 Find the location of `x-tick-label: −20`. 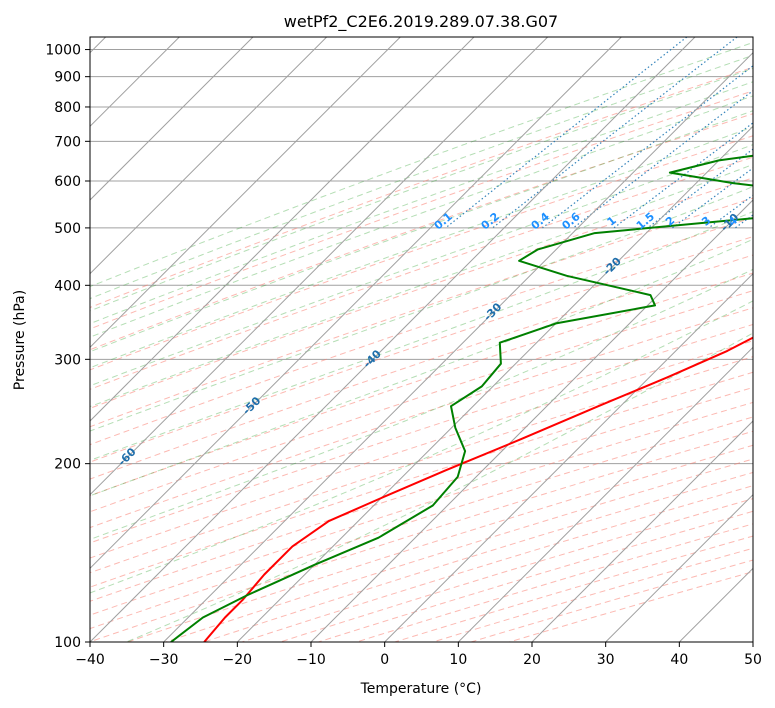

x-tick-label: −20 is located at coordinates (238, 660).